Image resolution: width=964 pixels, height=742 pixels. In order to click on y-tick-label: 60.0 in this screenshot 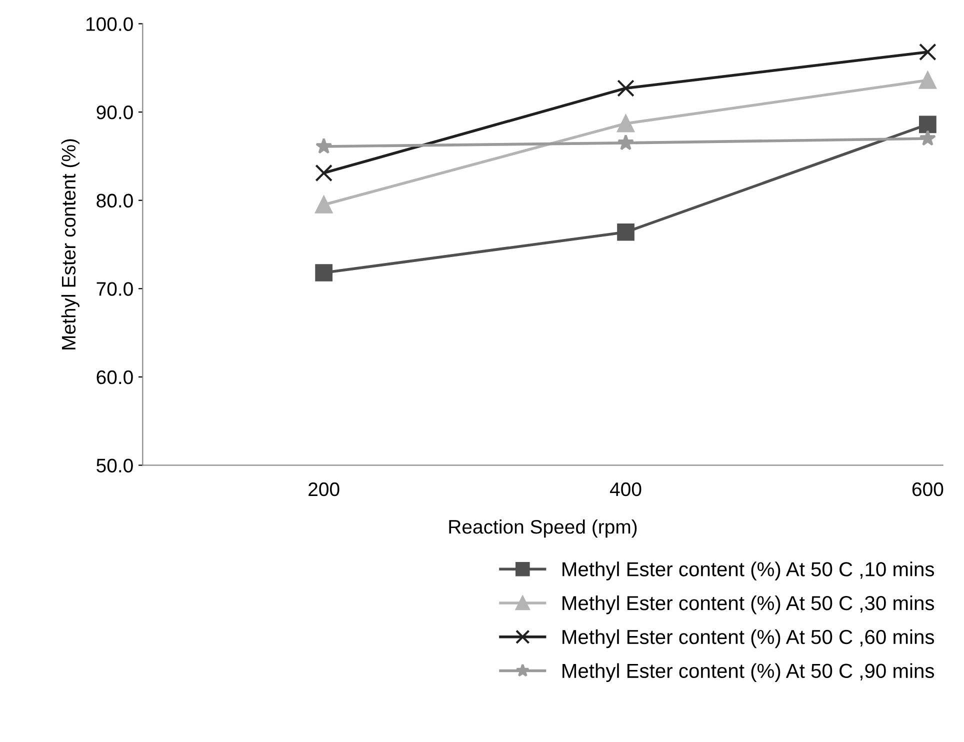, I will do `click(114, 377)`.